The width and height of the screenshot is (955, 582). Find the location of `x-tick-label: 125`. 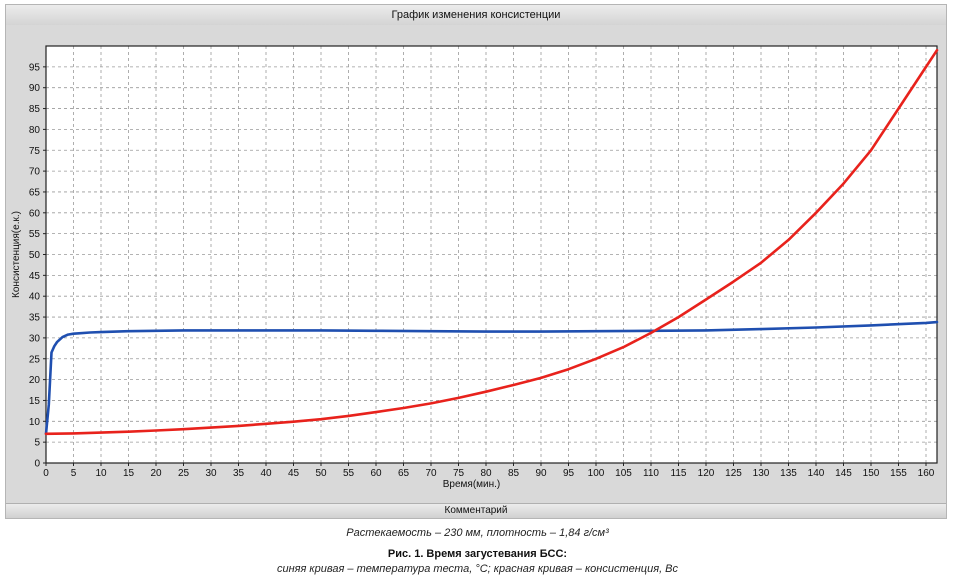

x-tick-label: 125 is located at coordinates (733, 473).